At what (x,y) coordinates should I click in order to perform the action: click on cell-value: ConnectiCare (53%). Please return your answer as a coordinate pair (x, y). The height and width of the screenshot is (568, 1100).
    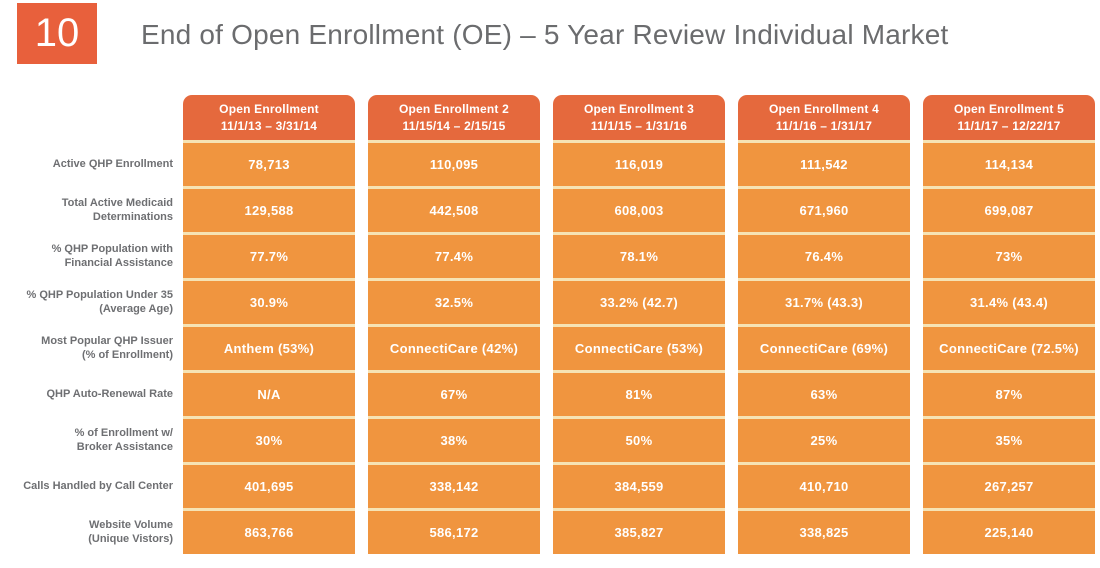
    Looking at the image, I should click on (639, 347).